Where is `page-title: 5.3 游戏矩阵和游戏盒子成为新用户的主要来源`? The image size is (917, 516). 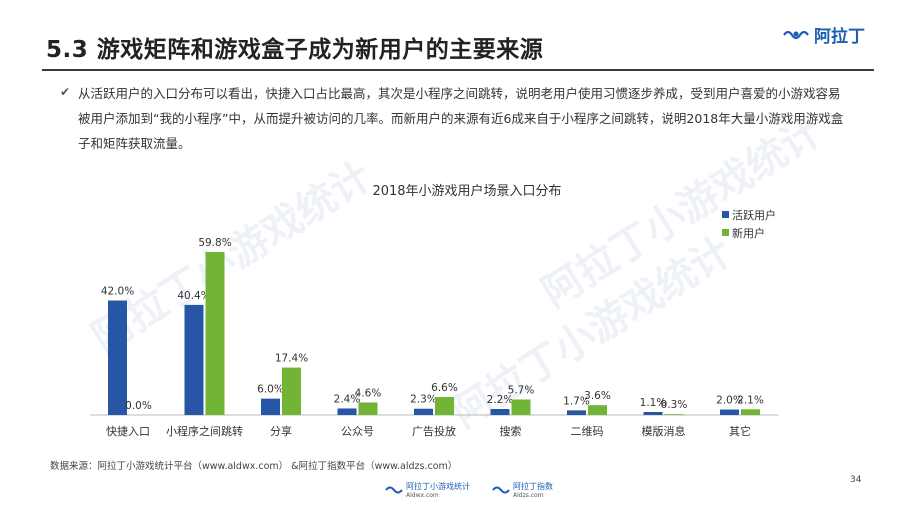 page-title: 5.3 游戏矩阵和游戏盒子成为新用户的主要来源 is located at coordinates (295, 50).